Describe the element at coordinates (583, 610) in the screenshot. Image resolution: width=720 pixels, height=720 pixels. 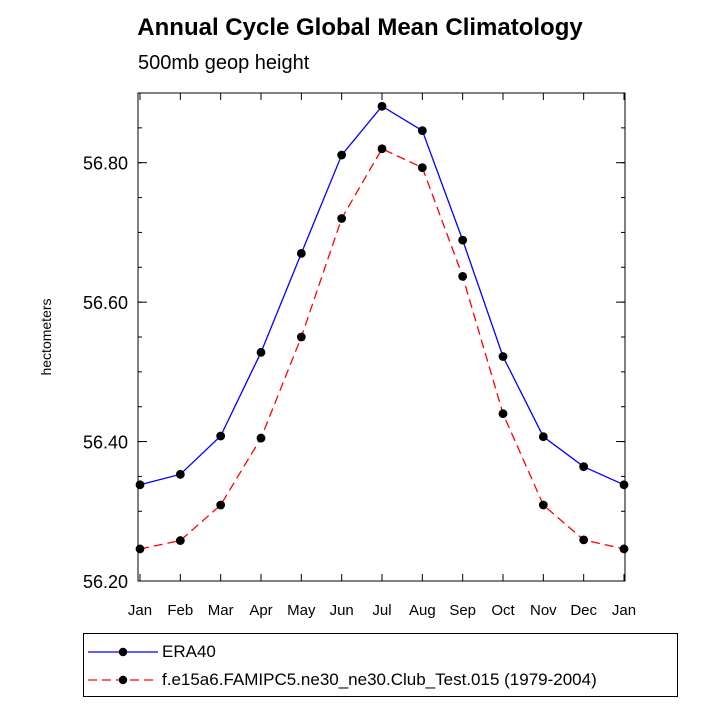
I see `x-tick-label: Dec` at that location.